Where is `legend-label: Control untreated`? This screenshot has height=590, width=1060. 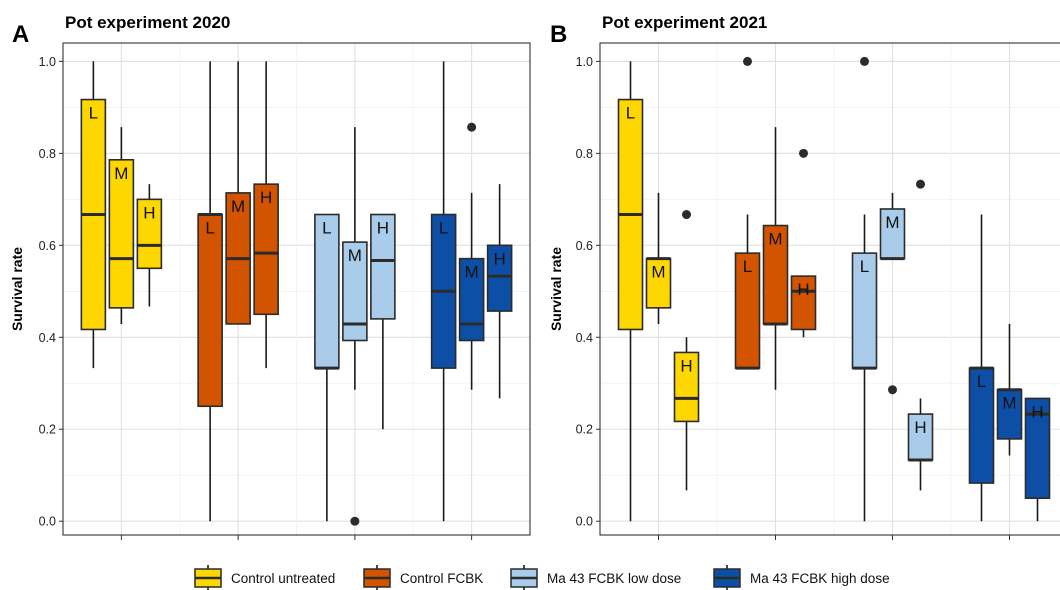
legend-label: Control untreated is located at coordinates (283, 578).